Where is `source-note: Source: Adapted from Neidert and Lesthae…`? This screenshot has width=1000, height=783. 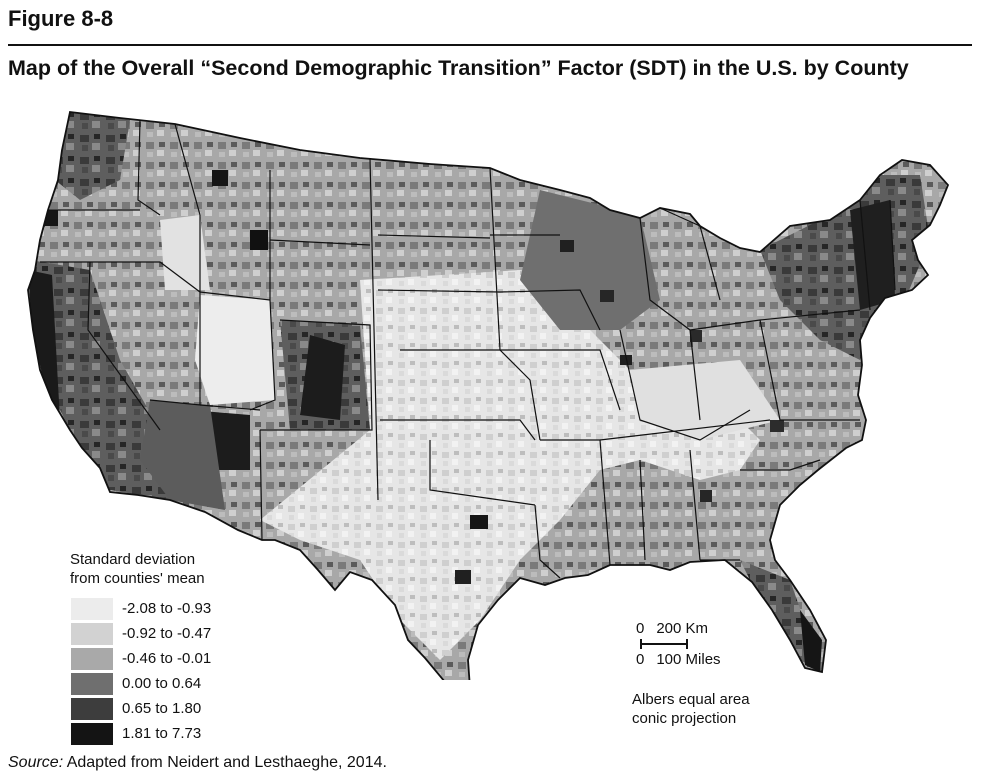 source-note: Source: Adapted from Neidert and Lesthae… is located at coordinates (197, 763).